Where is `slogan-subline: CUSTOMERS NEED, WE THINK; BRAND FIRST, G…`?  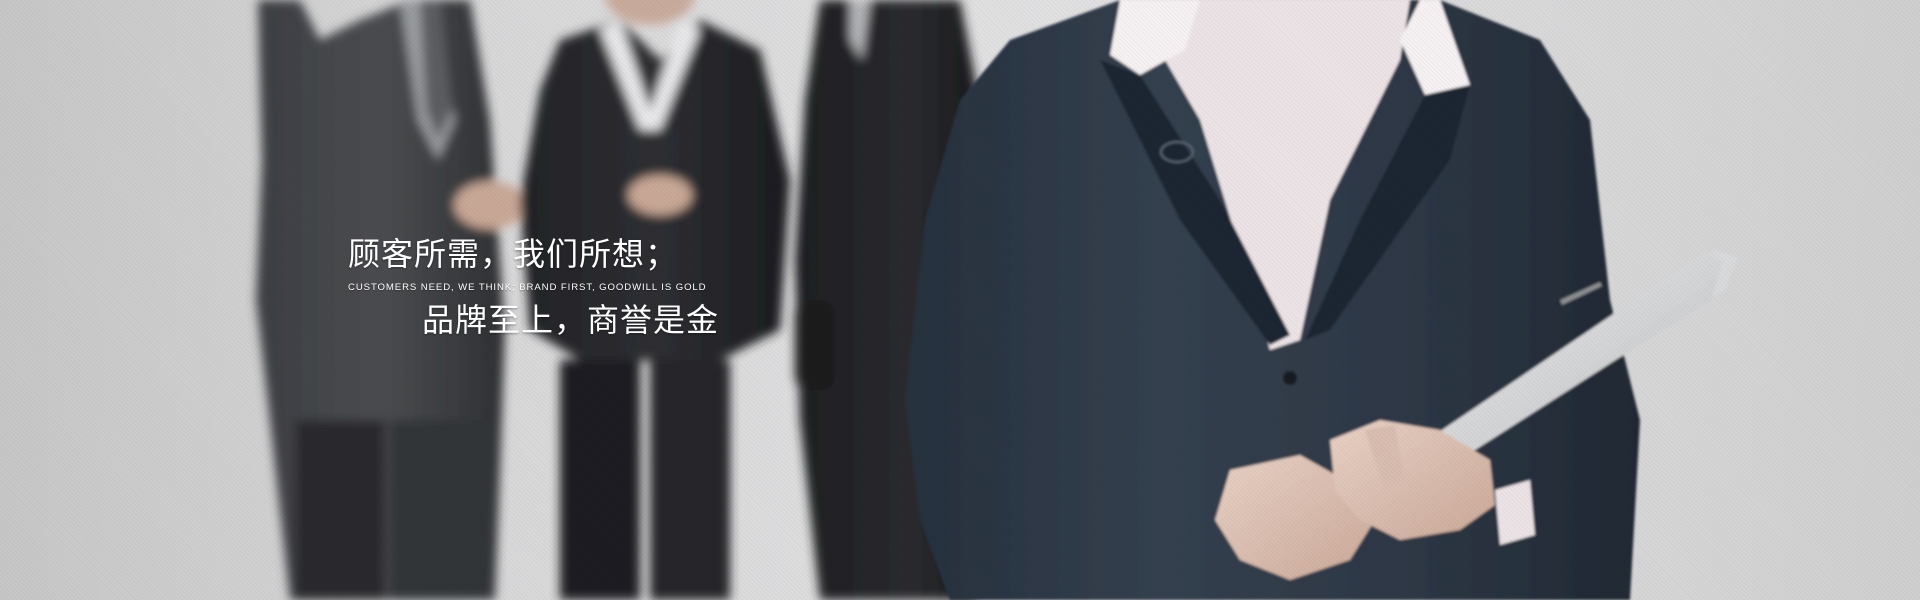
slogan-subline: CUSTOMERS NEED, WE THINK; BRAND FIRST, G… is located at coordinates (527, 287).